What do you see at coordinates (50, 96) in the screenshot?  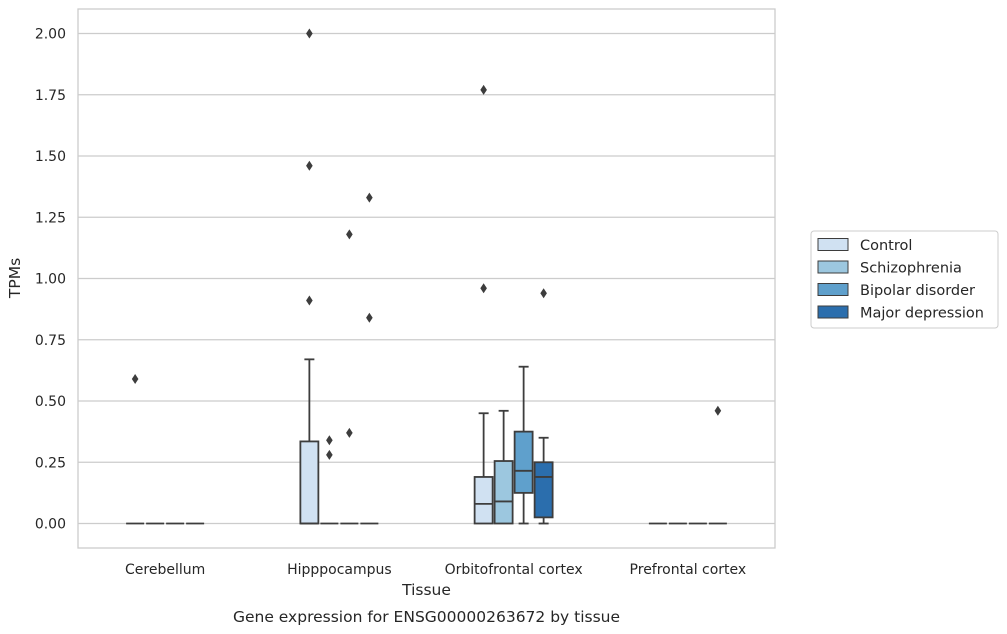 I see `y-tick-label: 1.75` at bounding box center [50, 96].